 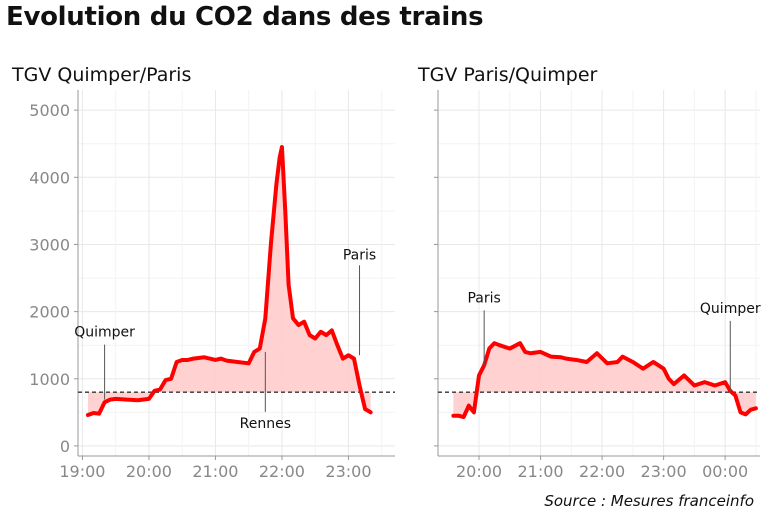 What do you see at coordinates (49, 244) in the screenshot?
I see `y-tick-label: 3000` at bounding box center [49, 244].